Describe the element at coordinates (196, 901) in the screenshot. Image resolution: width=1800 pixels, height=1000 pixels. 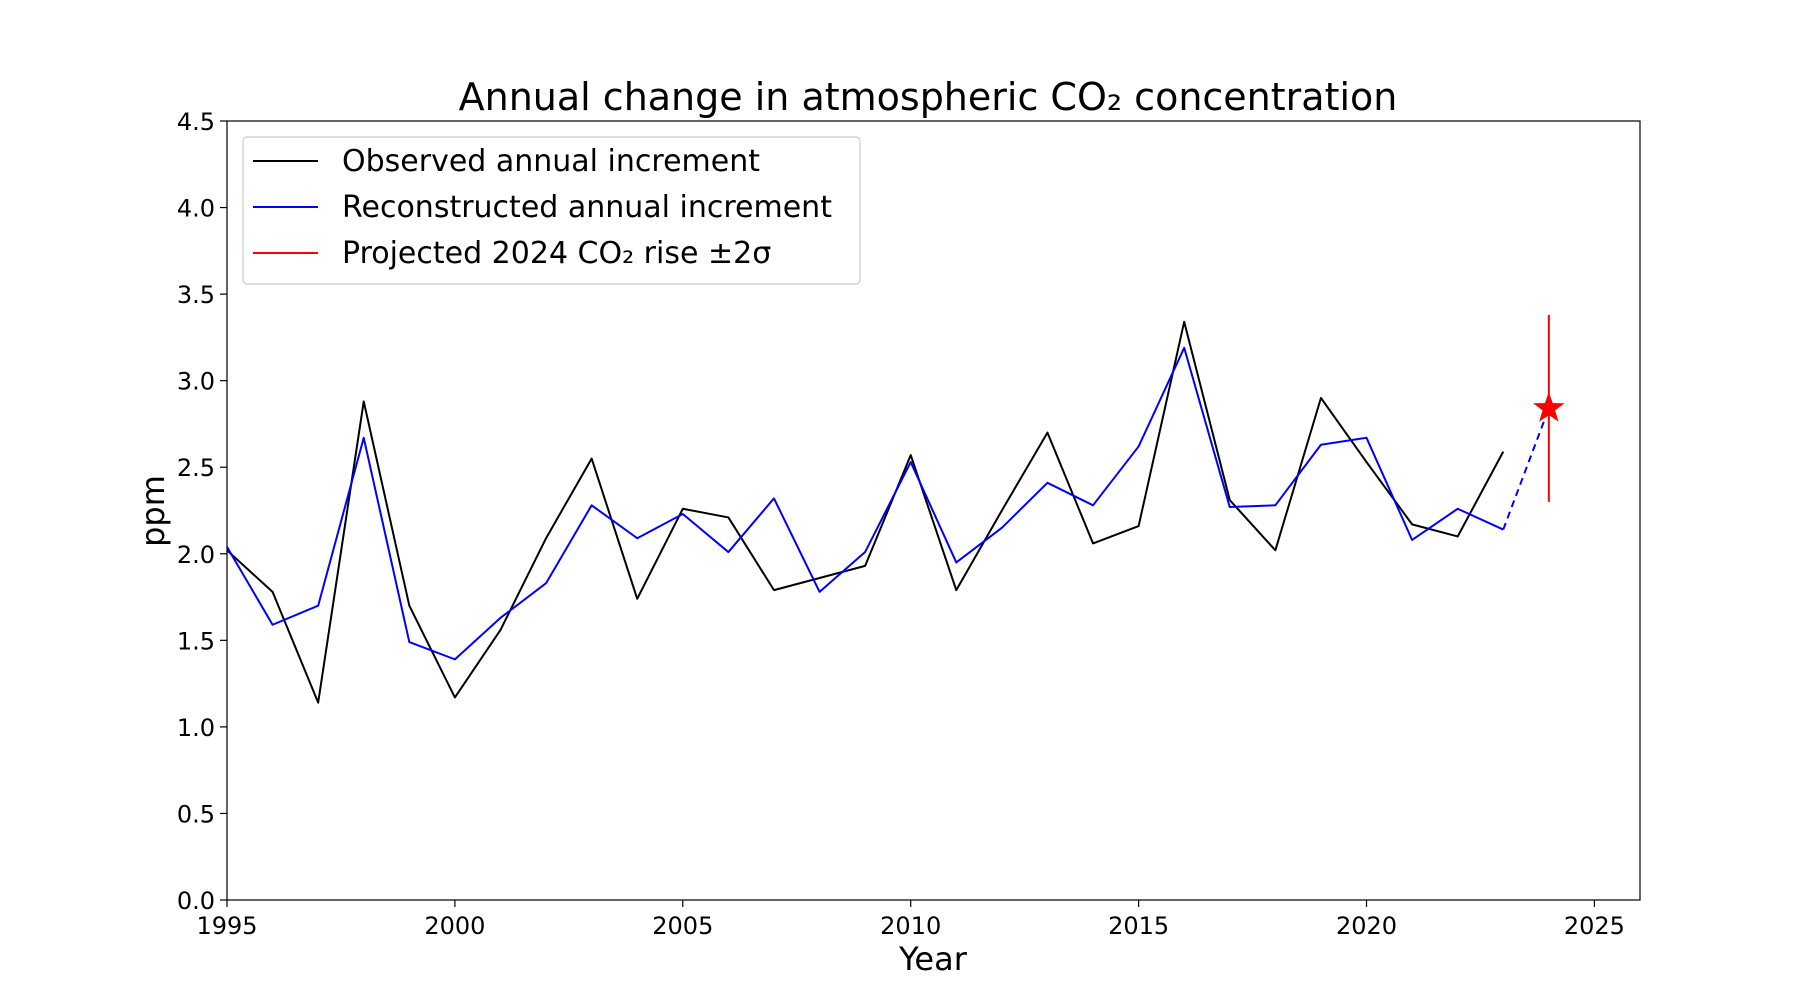
I see `y-tick-label: 0.0` at that location.